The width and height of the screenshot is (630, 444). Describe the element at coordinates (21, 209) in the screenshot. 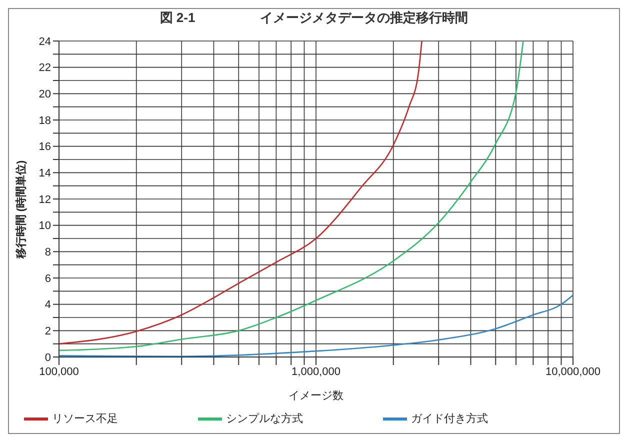

I see `y-axis-title: 移行時間 (時間単位)` at that location.